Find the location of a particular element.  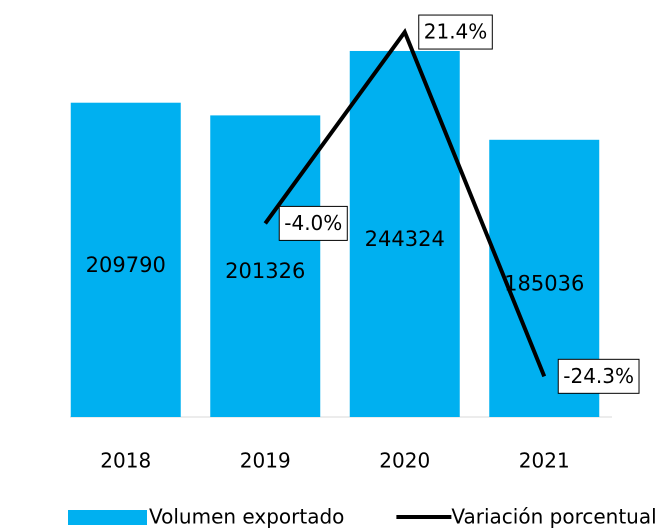

x-tick-label: 2020 is located at coordinates (404, 461).